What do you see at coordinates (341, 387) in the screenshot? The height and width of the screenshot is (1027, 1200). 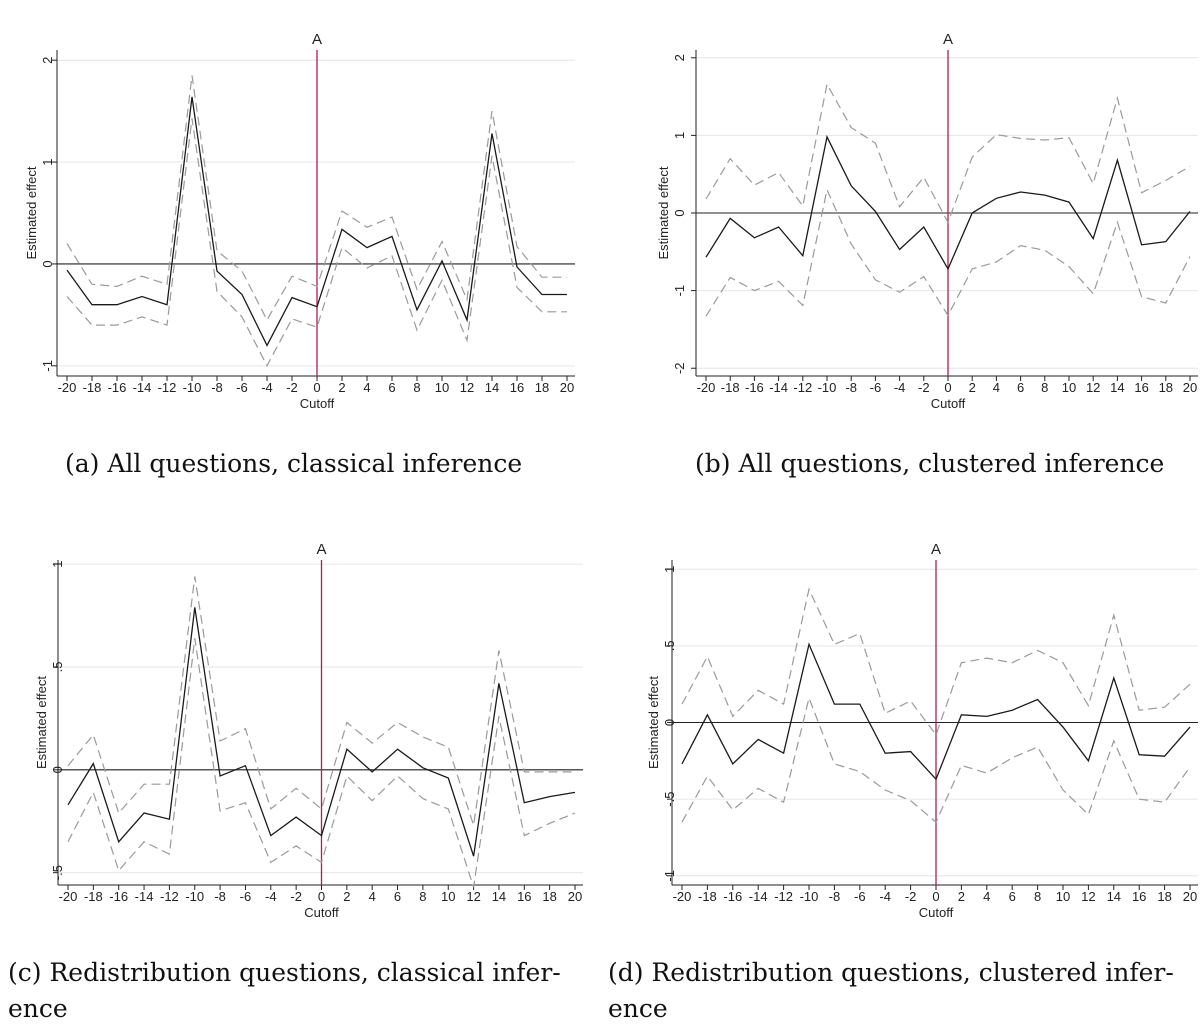 I see `x-tick-label-a-11: 2` at bounding box center [341, 387].